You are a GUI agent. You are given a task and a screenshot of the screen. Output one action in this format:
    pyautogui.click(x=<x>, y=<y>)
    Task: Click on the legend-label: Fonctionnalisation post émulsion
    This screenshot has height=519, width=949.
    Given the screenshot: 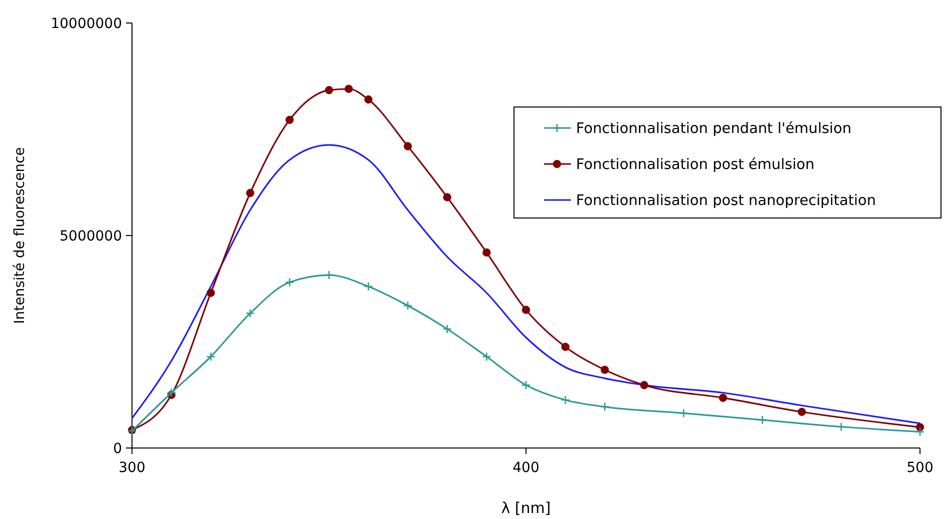 What is the action you would take?
    pyautogui.click(x=695, y=165)
    